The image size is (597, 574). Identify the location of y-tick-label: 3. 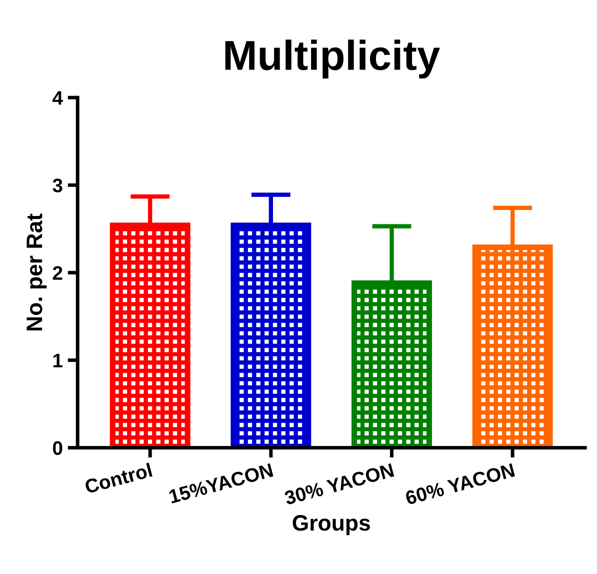
(57, 185).